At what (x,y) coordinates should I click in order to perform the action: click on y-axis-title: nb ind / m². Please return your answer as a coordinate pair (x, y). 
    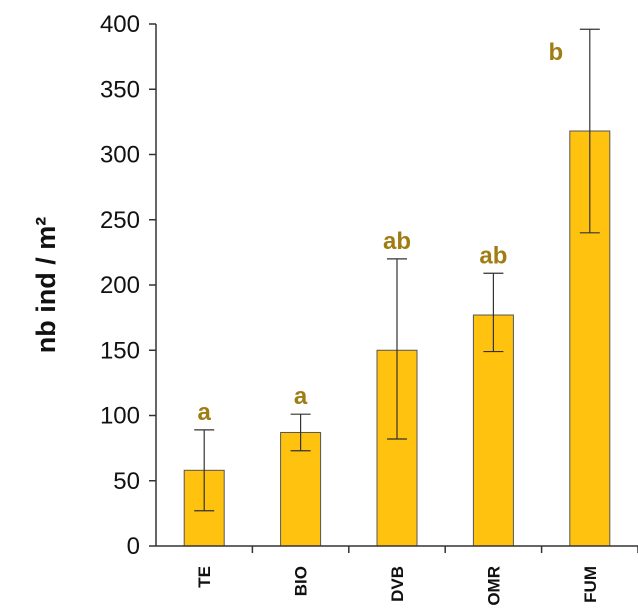
    Looking at the image, I should click on (46, 285).